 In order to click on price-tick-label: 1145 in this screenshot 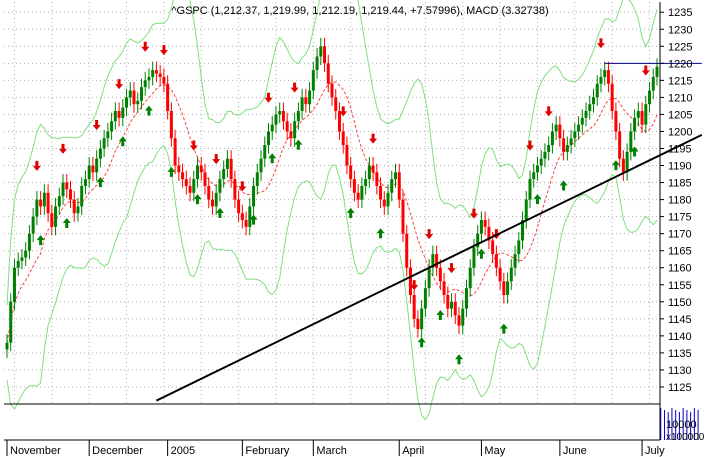, I will do `click(680, 320)`.